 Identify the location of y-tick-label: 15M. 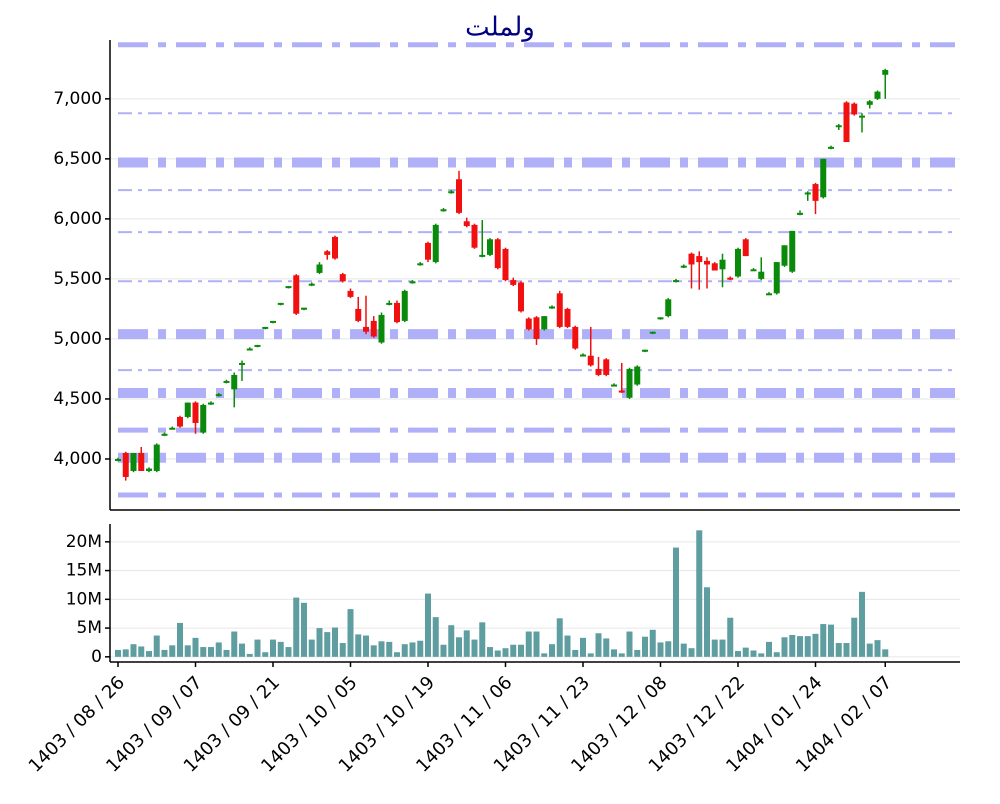
(84, 571).